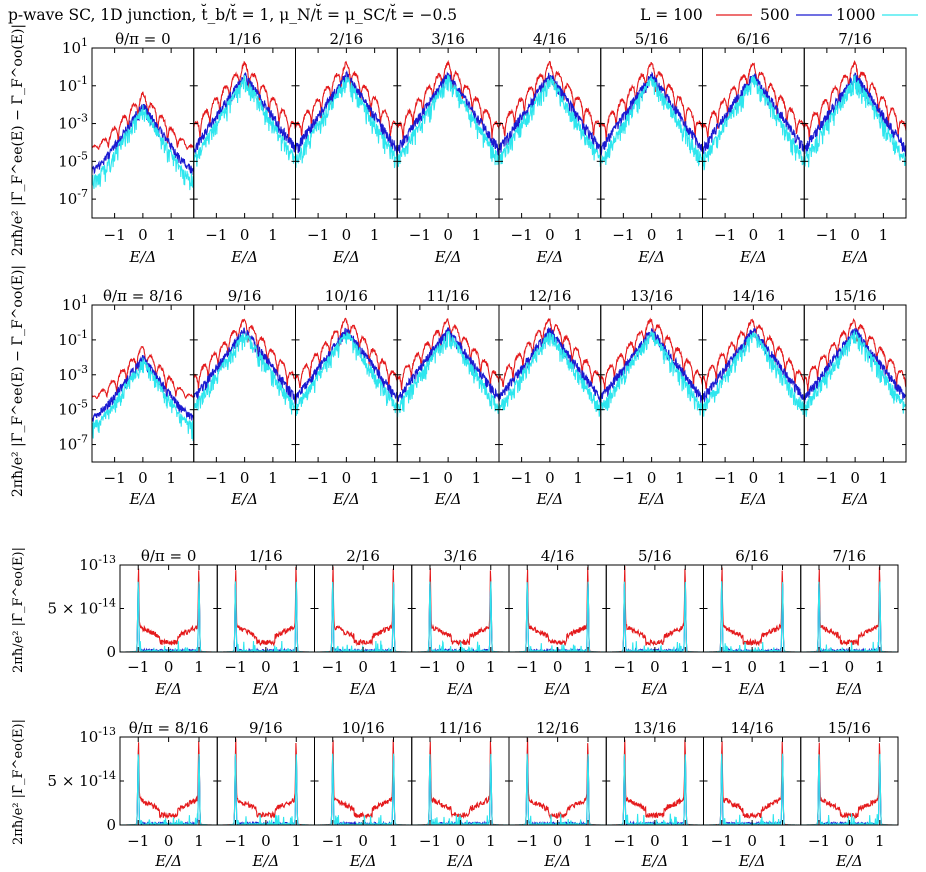 This screenshot has height=872, width=926. Describe the element at coordinates (855, 15) in the screenshot. I see `legend-label-1000: 1000` at that location.